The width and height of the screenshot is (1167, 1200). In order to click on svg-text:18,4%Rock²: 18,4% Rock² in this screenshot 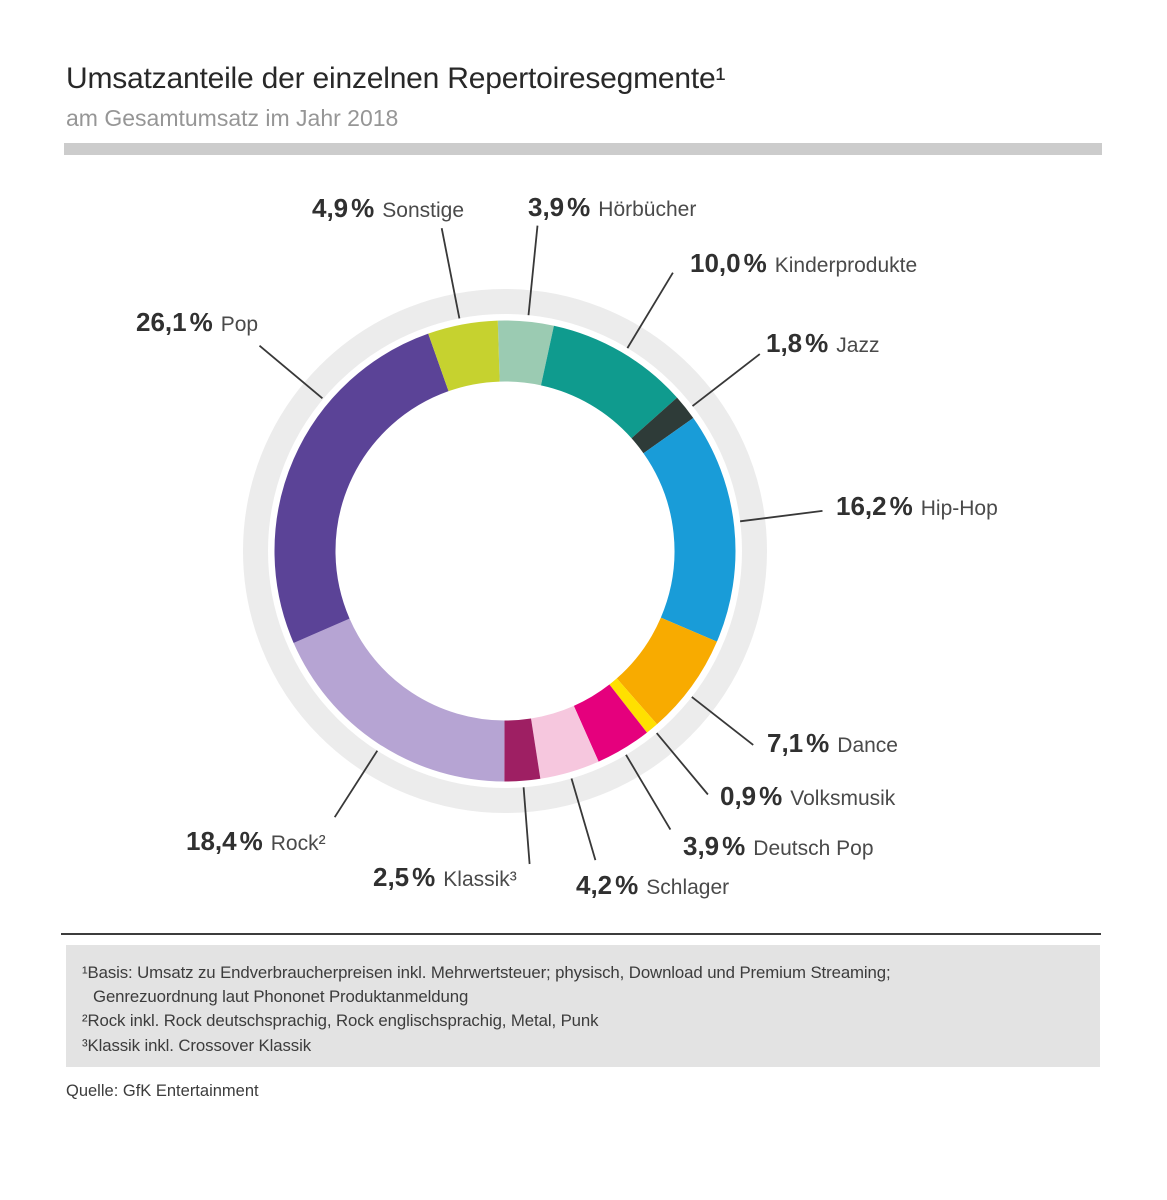, I will do `click(256, 841)`.